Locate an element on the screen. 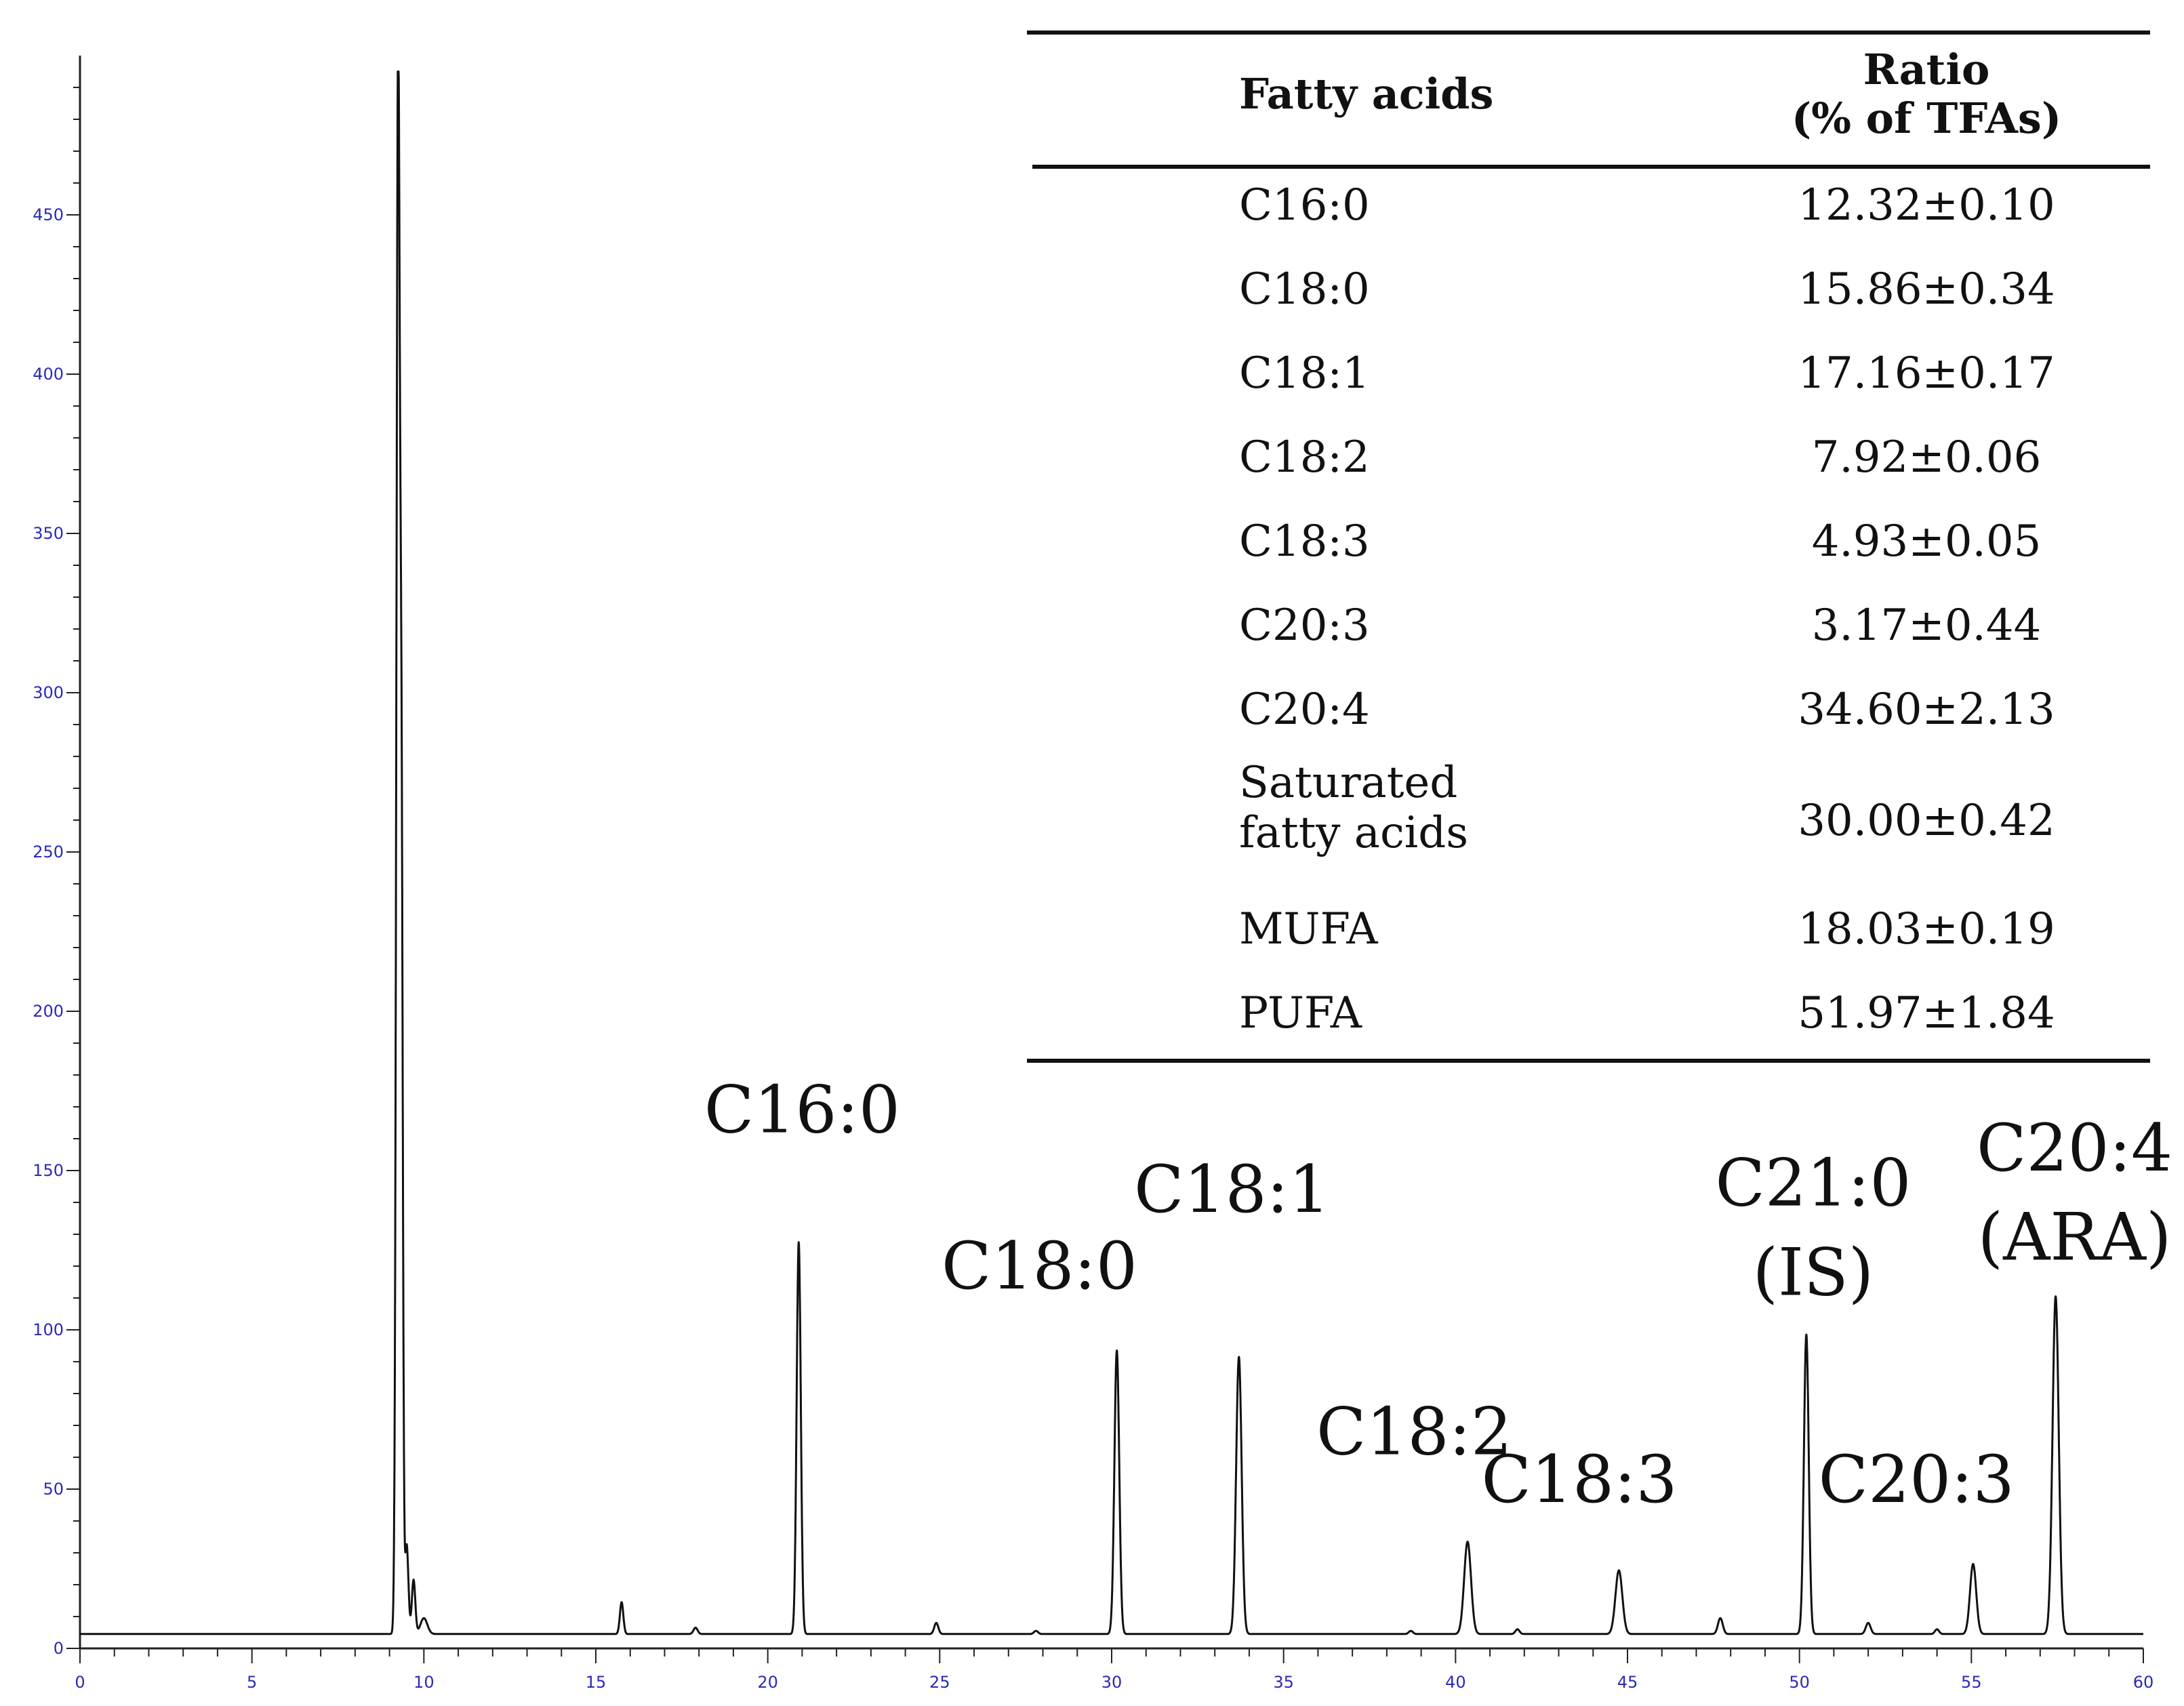 This screenshot has height=1706, width=2184. table-cell-name: MUFA is located at coordinates (1308, 929).